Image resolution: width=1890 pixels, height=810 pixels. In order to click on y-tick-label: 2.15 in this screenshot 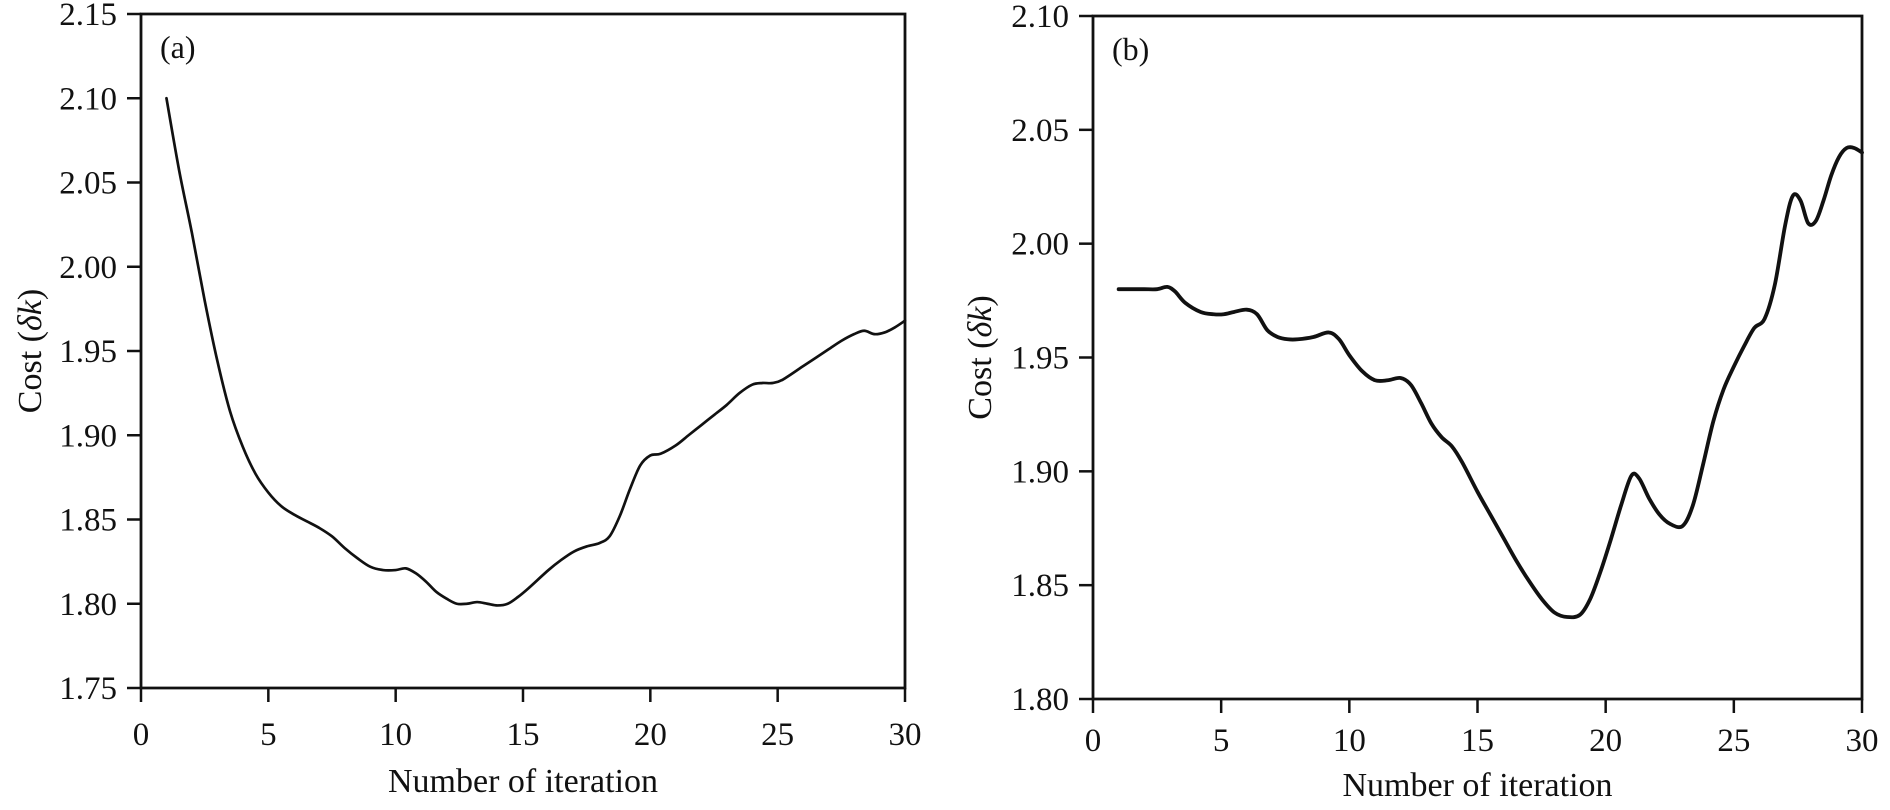, I will do `click(88, 16)`.